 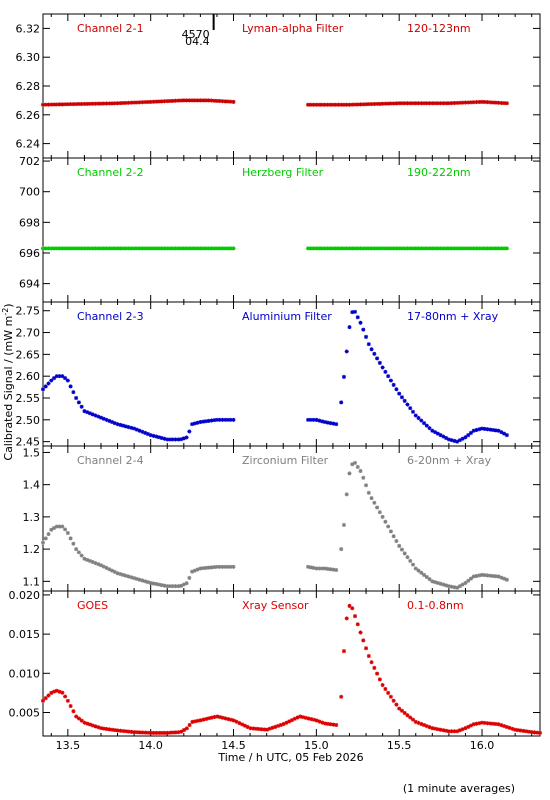 What do you see at coordinates (110, 316) in the screenshot?
I see `channel-label: Channel 2-3` at bounding box center [110, 316].